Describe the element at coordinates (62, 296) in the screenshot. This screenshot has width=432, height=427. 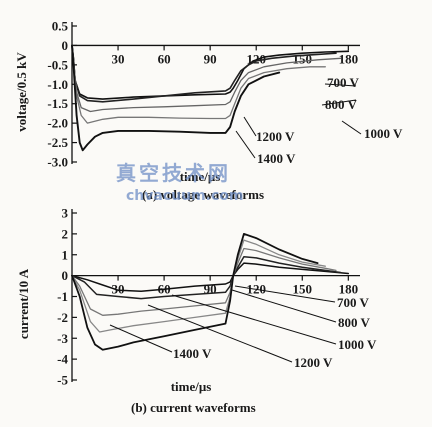
I see `y-tick-label: -1` at that location.